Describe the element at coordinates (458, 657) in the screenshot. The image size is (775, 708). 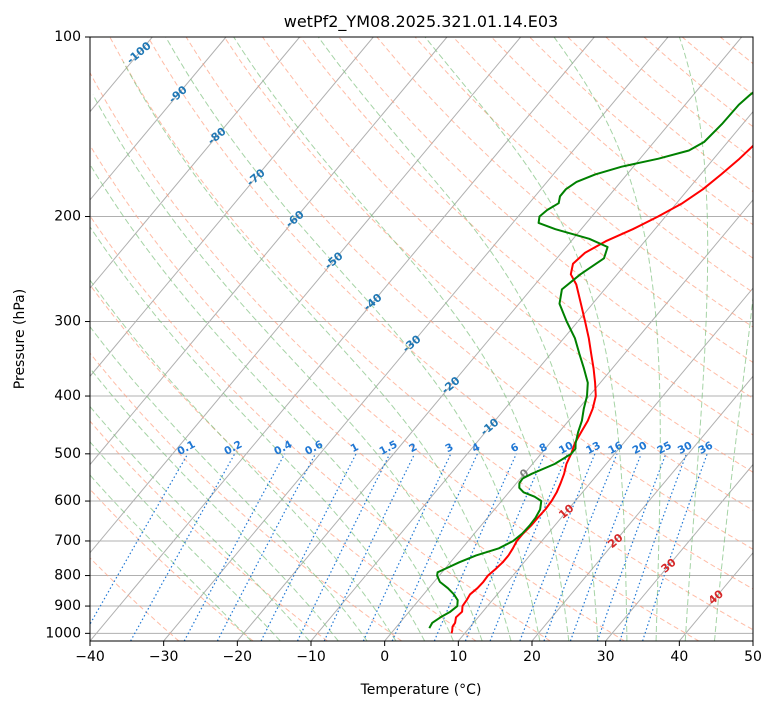
I see `x-tick-label: 10` at that location.